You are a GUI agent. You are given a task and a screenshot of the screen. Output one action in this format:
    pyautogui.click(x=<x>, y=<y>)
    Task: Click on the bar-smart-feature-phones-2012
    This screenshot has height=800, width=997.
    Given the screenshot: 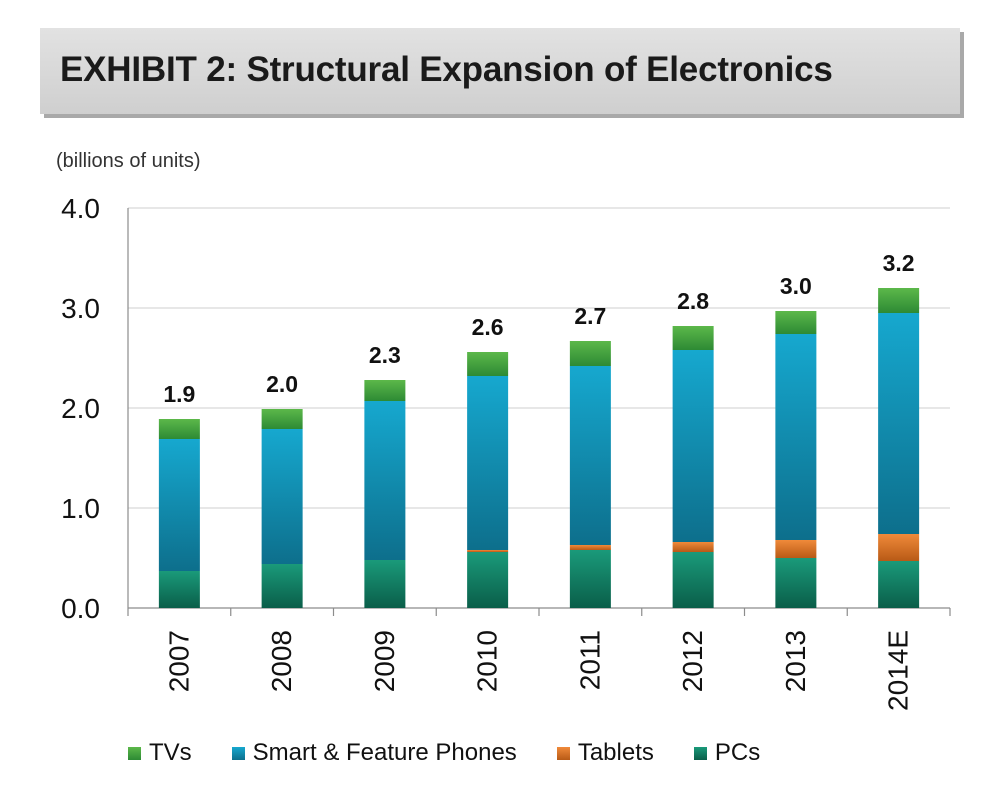 What is the action you would take?
    pyautogui.click(x=693, y=446)
    